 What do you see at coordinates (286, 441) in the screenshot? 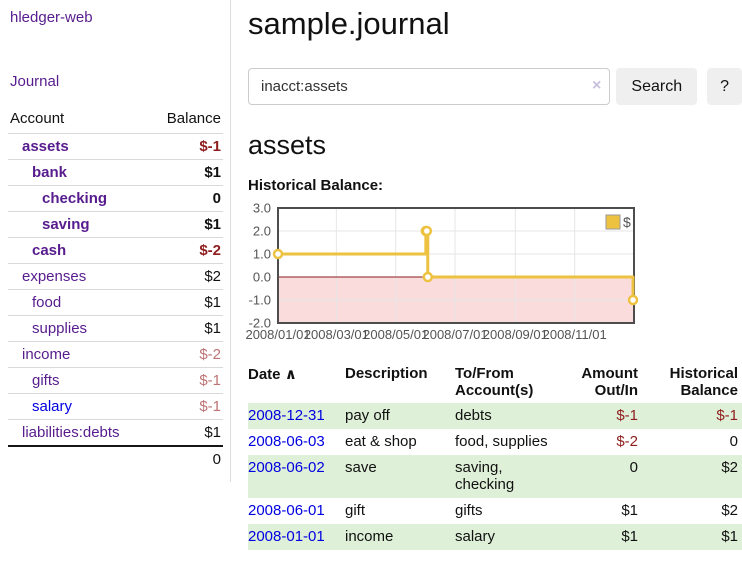
I see `transaction-date-link: 2008-06-03` at bounding box center [286, 441].